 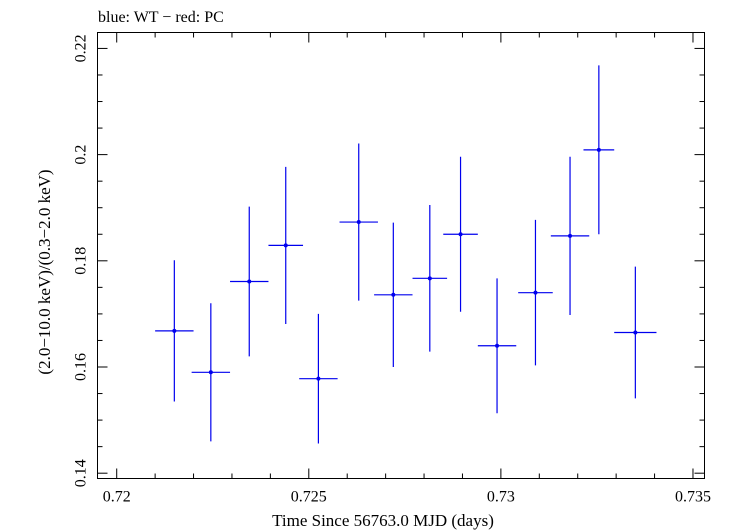 I want to click on chart-title: blue: WT − red: PC, so click(x=161, y=17).